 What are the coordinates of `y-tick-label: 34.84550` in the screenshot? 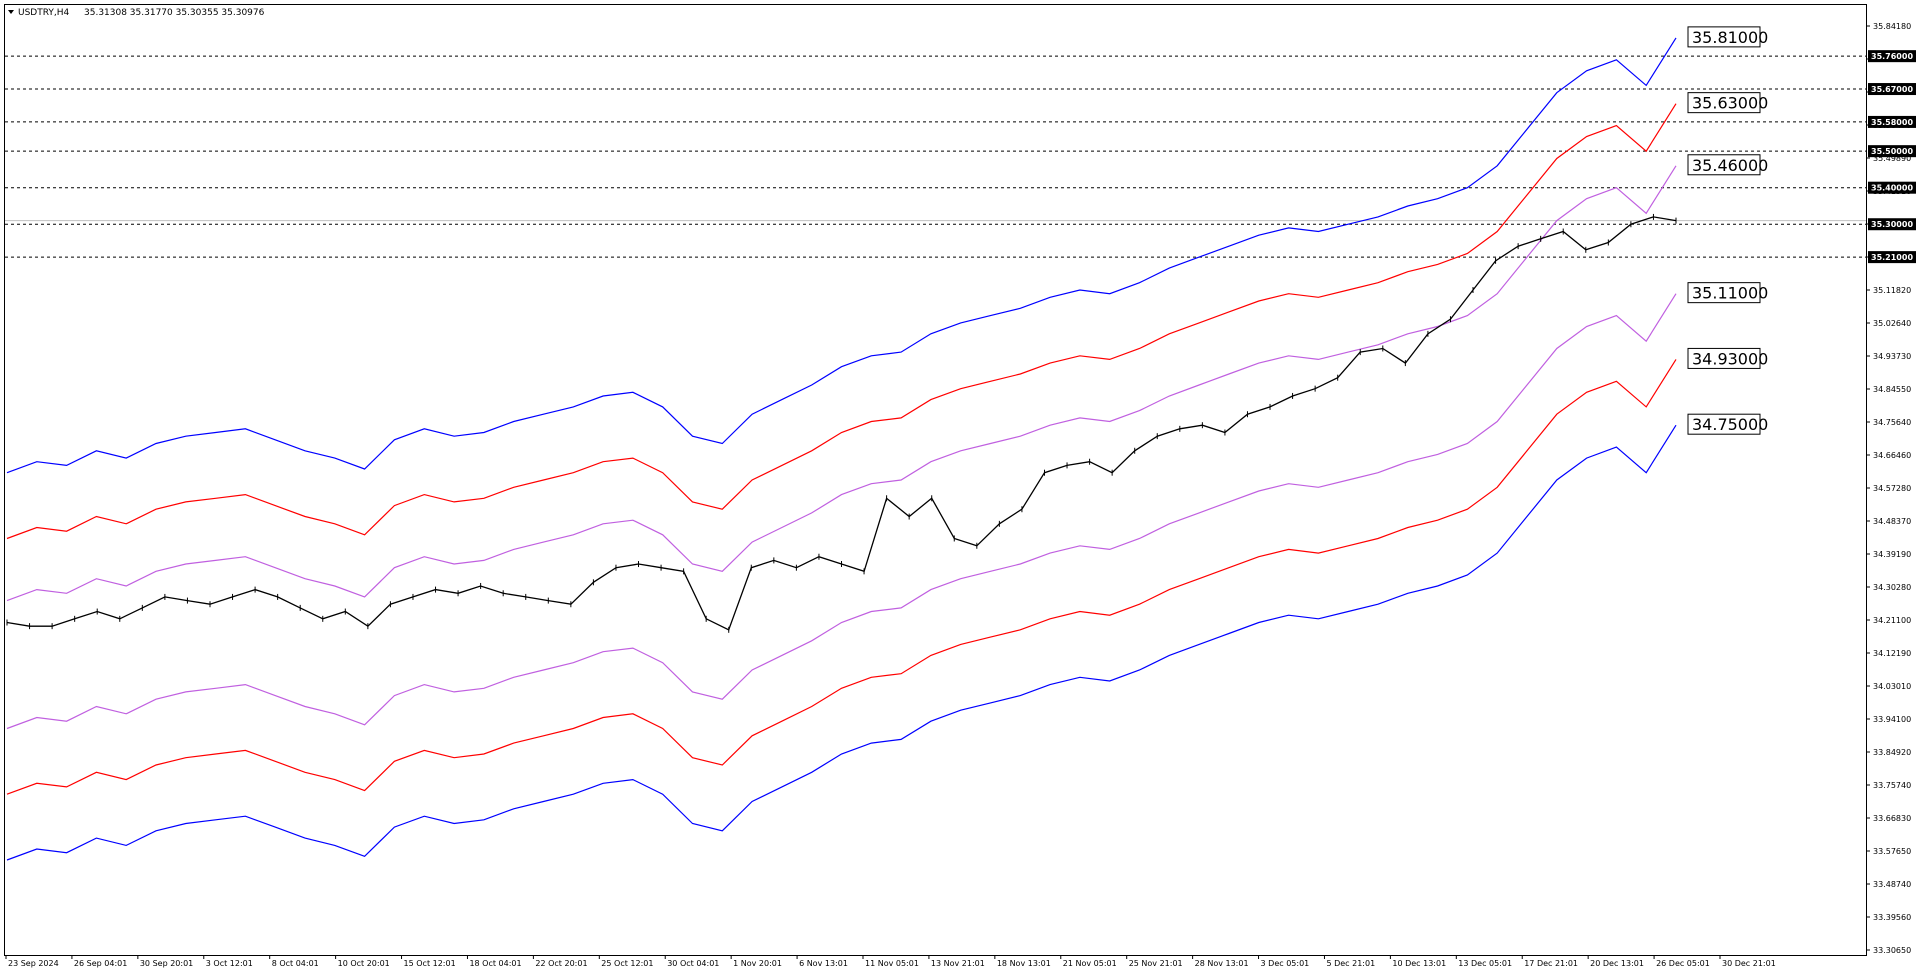 It's located at (1892, 389).